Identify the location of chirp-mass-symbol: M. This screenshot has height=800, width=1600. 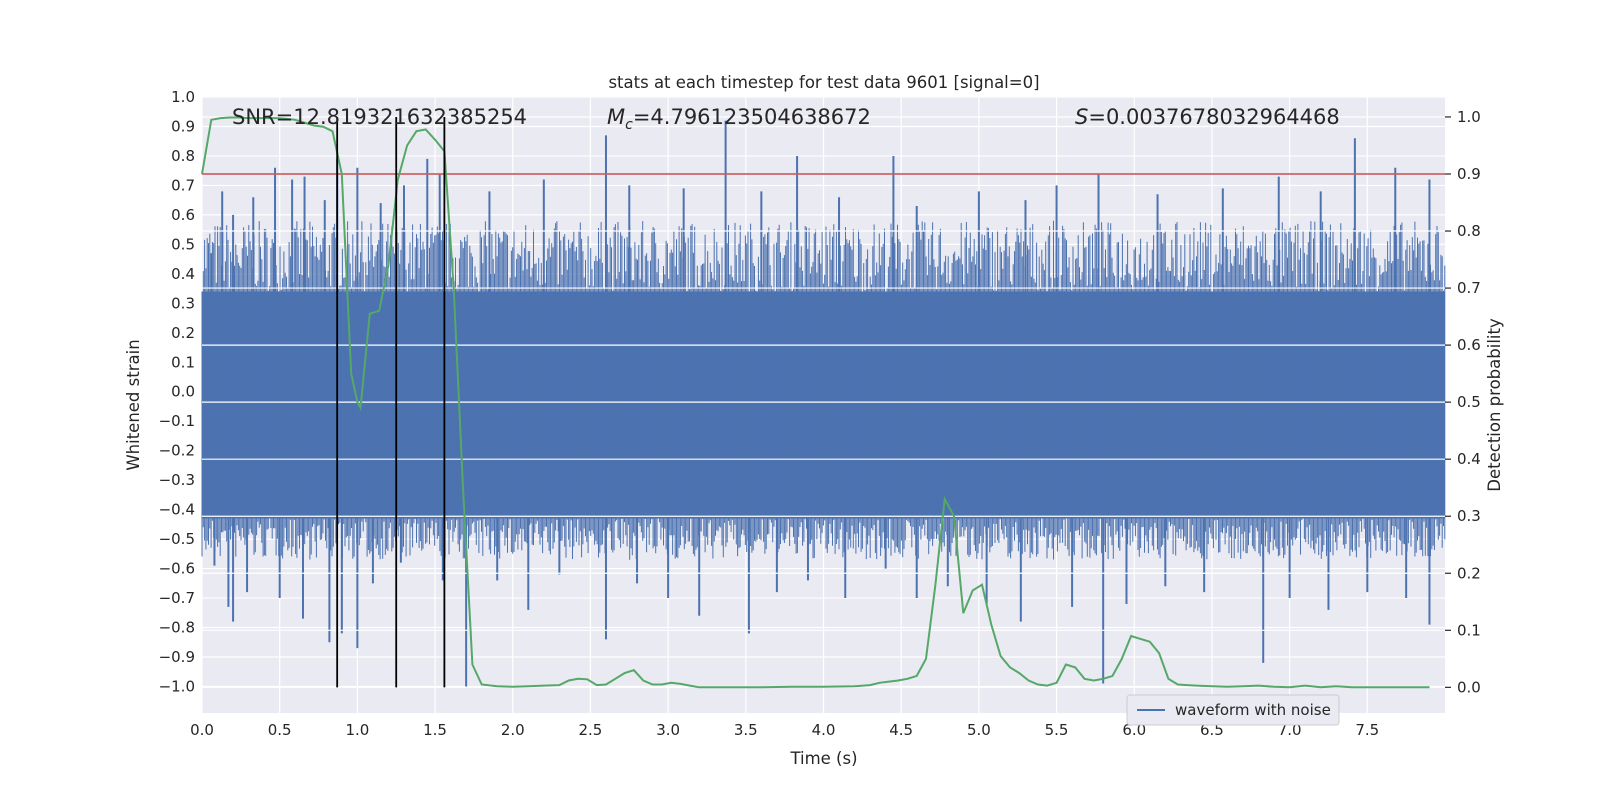
(616, 117).